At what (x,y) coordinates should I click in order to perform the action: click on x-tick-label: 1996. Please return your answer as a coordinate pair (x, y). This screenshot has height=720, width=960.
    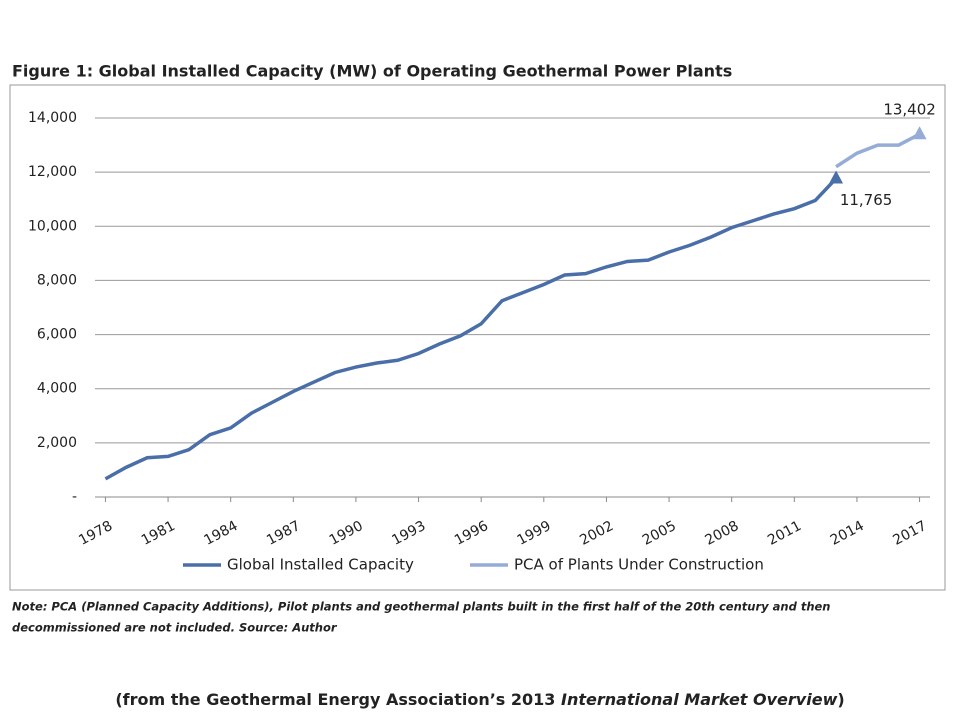
    Looking at the image, I should click on (471, 533).